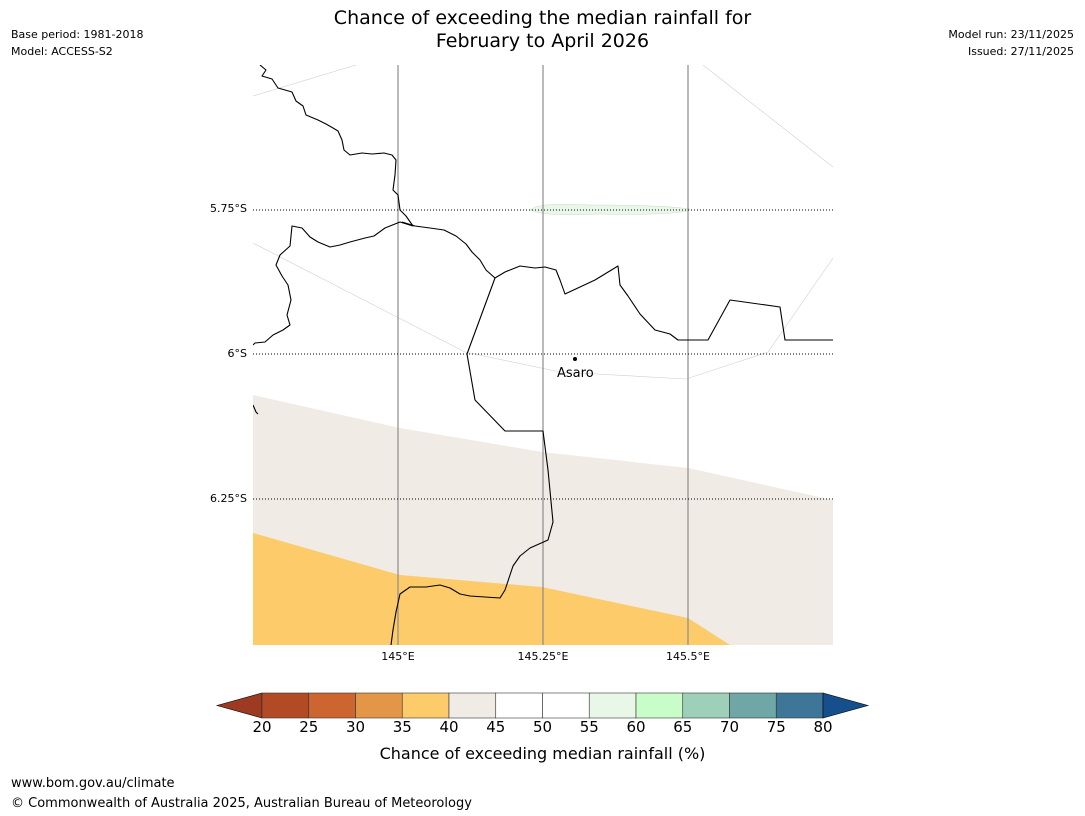 This screenshot has width=1085, height=816. I want to click on colorbar, so click(542, 705).